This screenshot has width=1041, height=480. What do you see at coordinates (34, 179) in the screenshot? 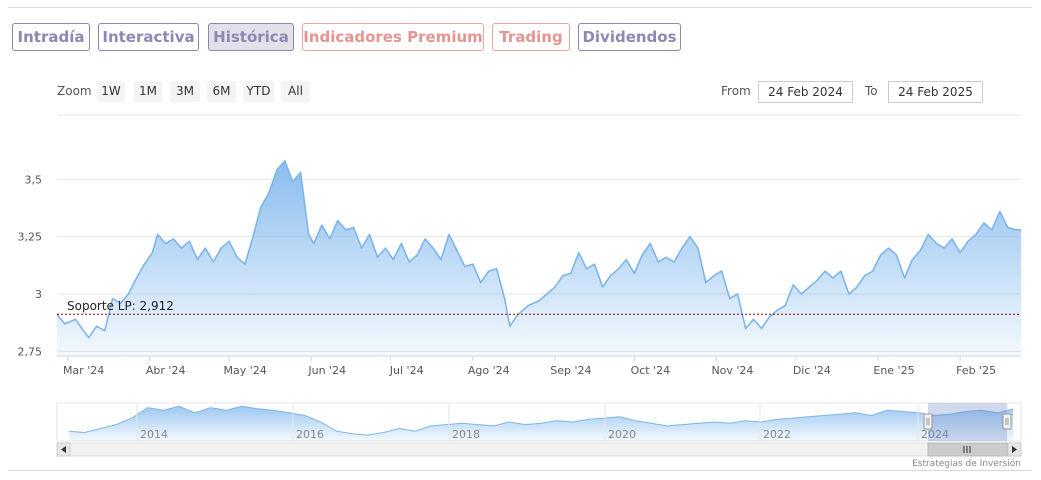
I see `y-tick-label: 3,5` at bounding box center [34, 179].